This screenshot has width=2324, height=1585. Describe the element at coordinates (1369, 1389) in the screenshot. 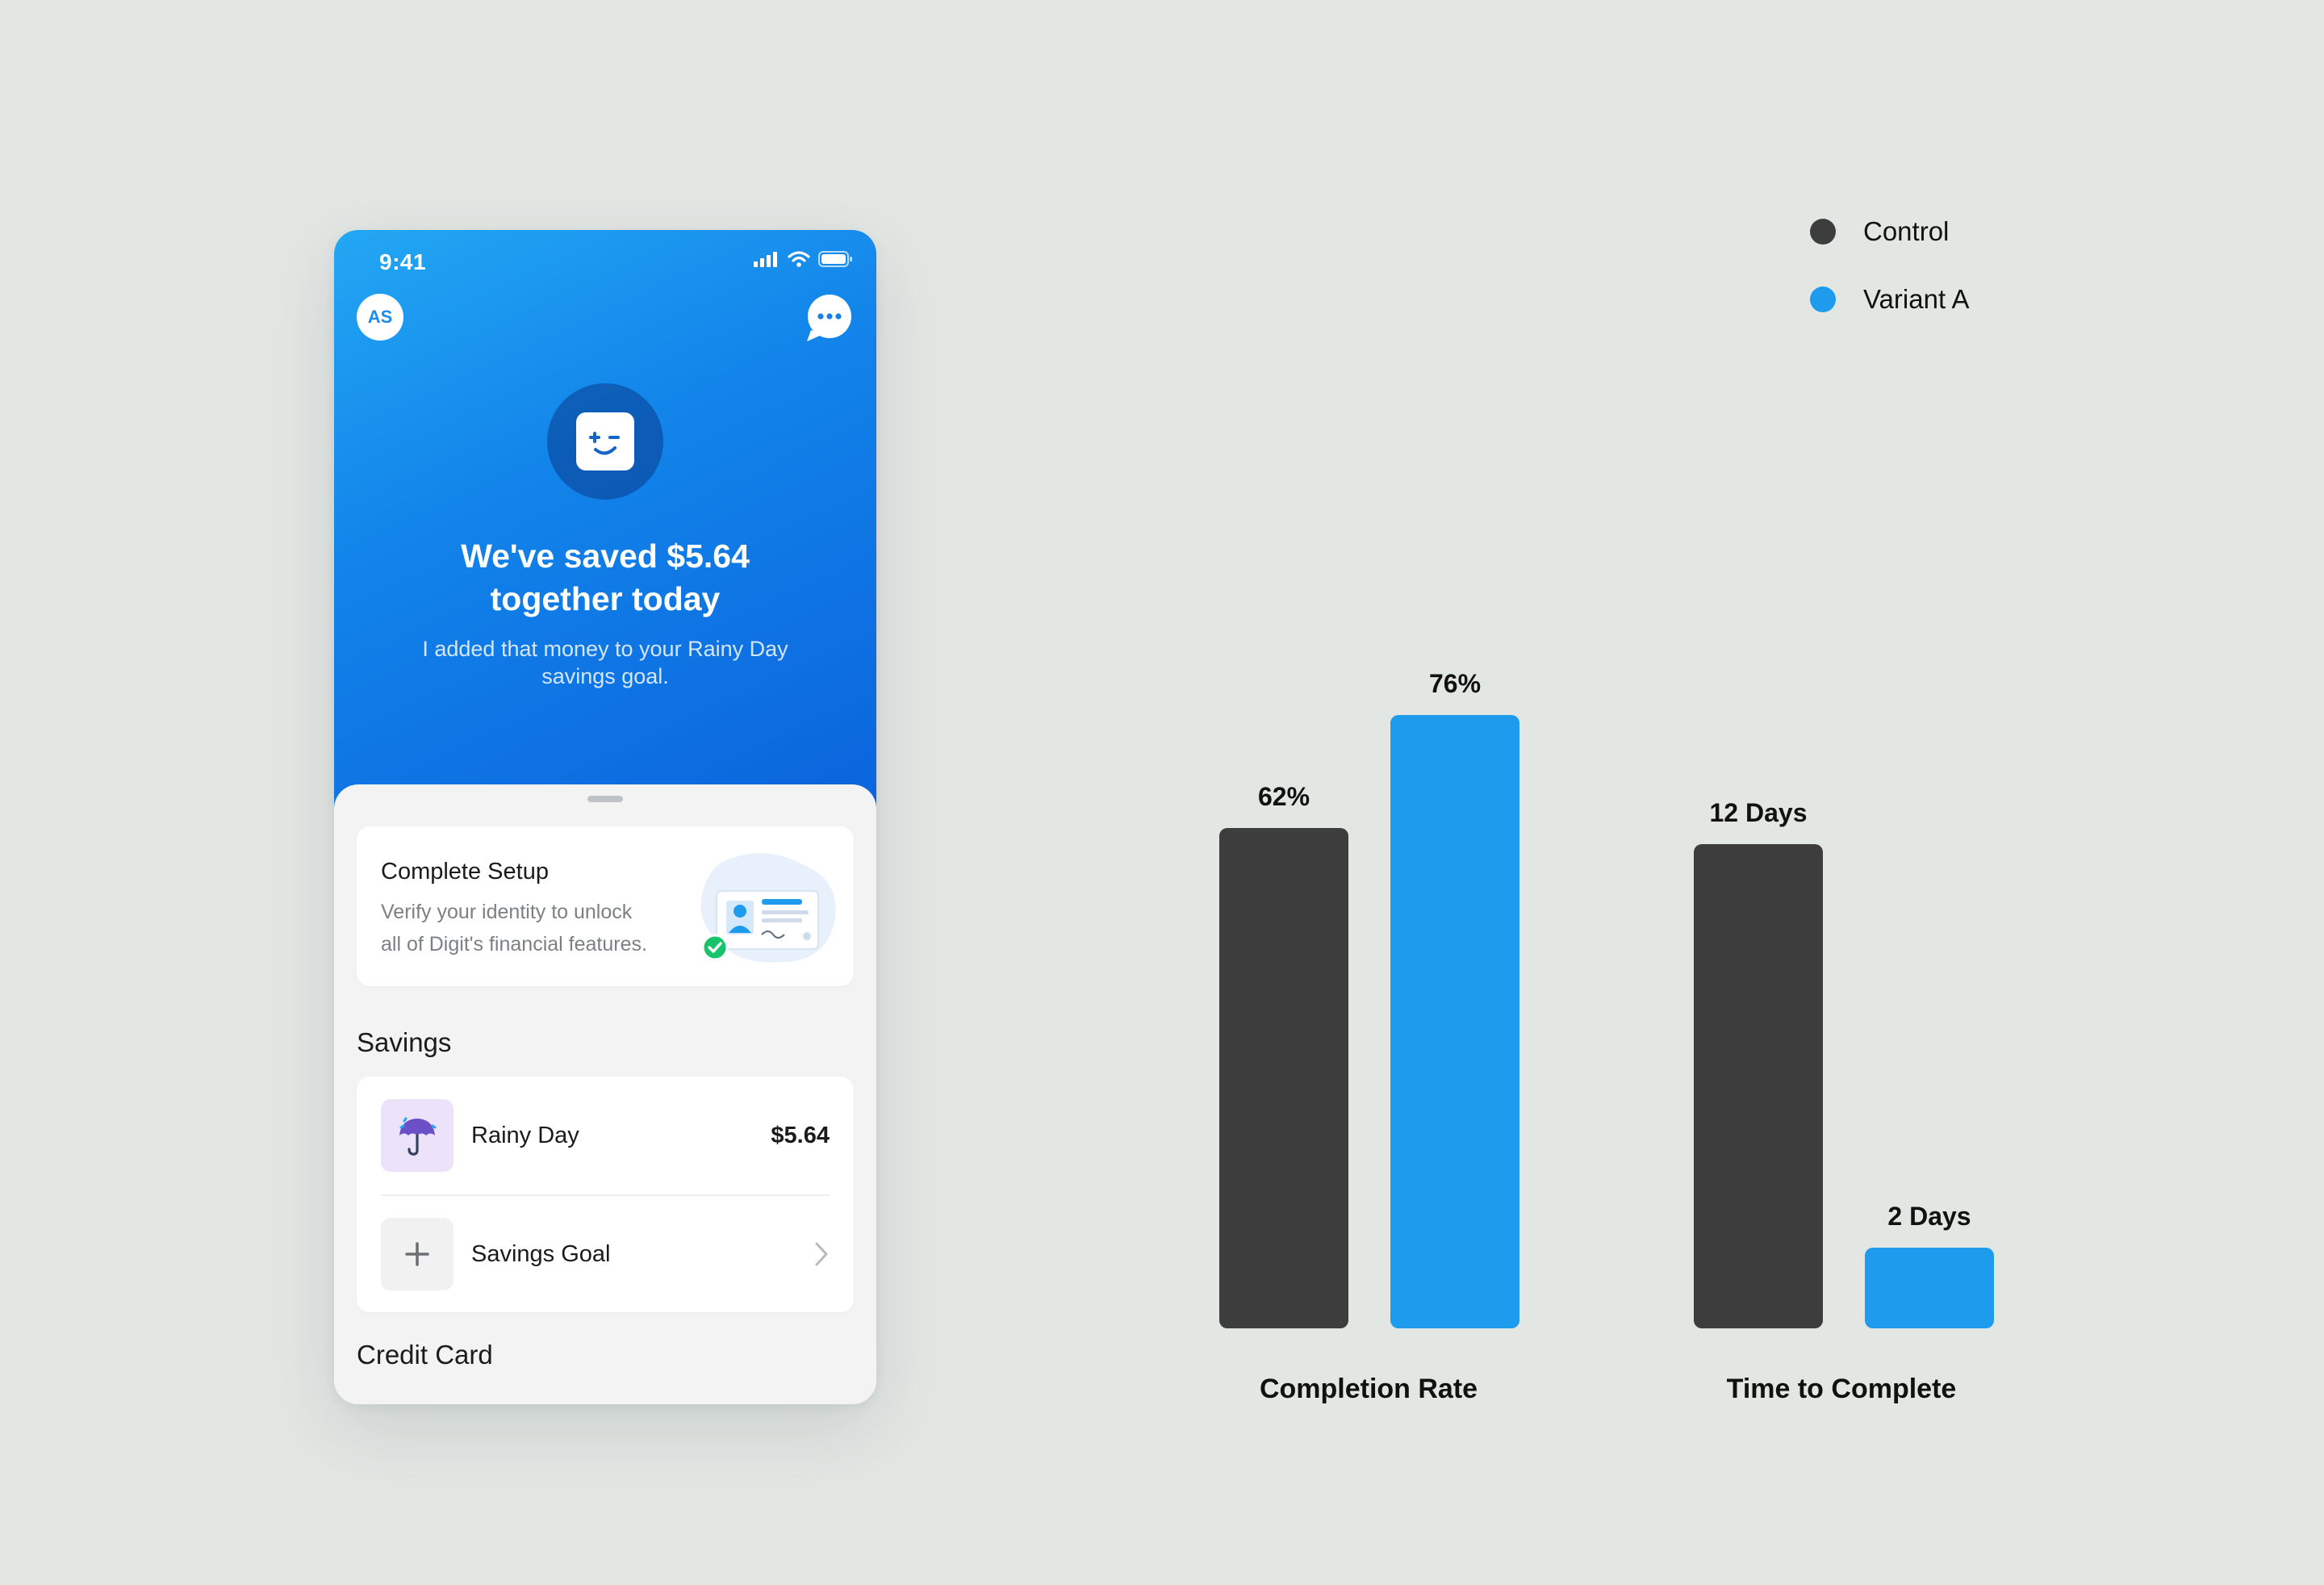

I see `category-label: Completion Rate` at that location.